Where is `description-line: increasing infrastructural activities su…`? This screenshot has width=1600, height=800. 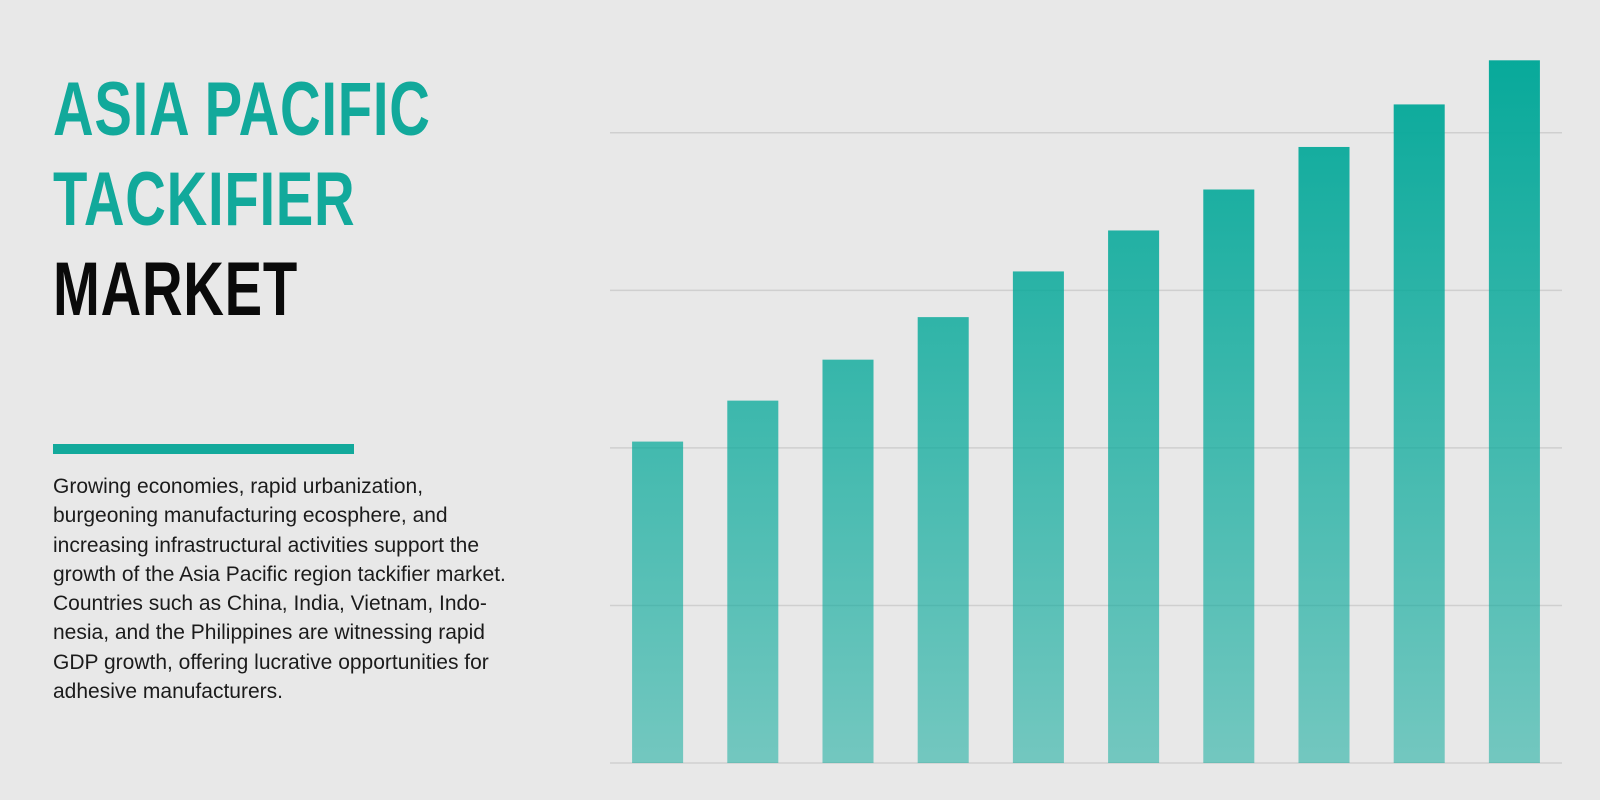
description-line: increasing infrastructural activities su… is located at coordinates (266, 545).